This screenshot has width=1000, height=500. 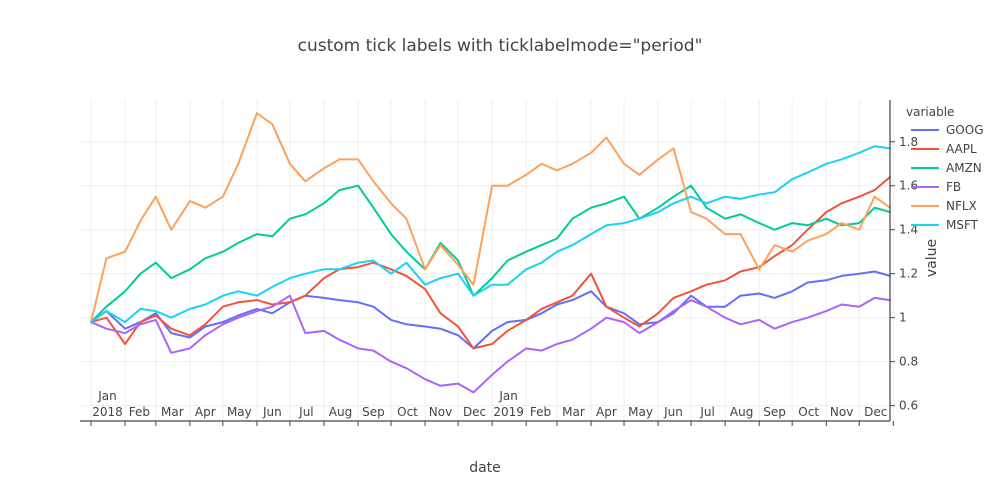 What do you see at coordinates (908, 406) in the screenshot?
I see `y-tick-label: 0.6` at bounding box center [908, 406].